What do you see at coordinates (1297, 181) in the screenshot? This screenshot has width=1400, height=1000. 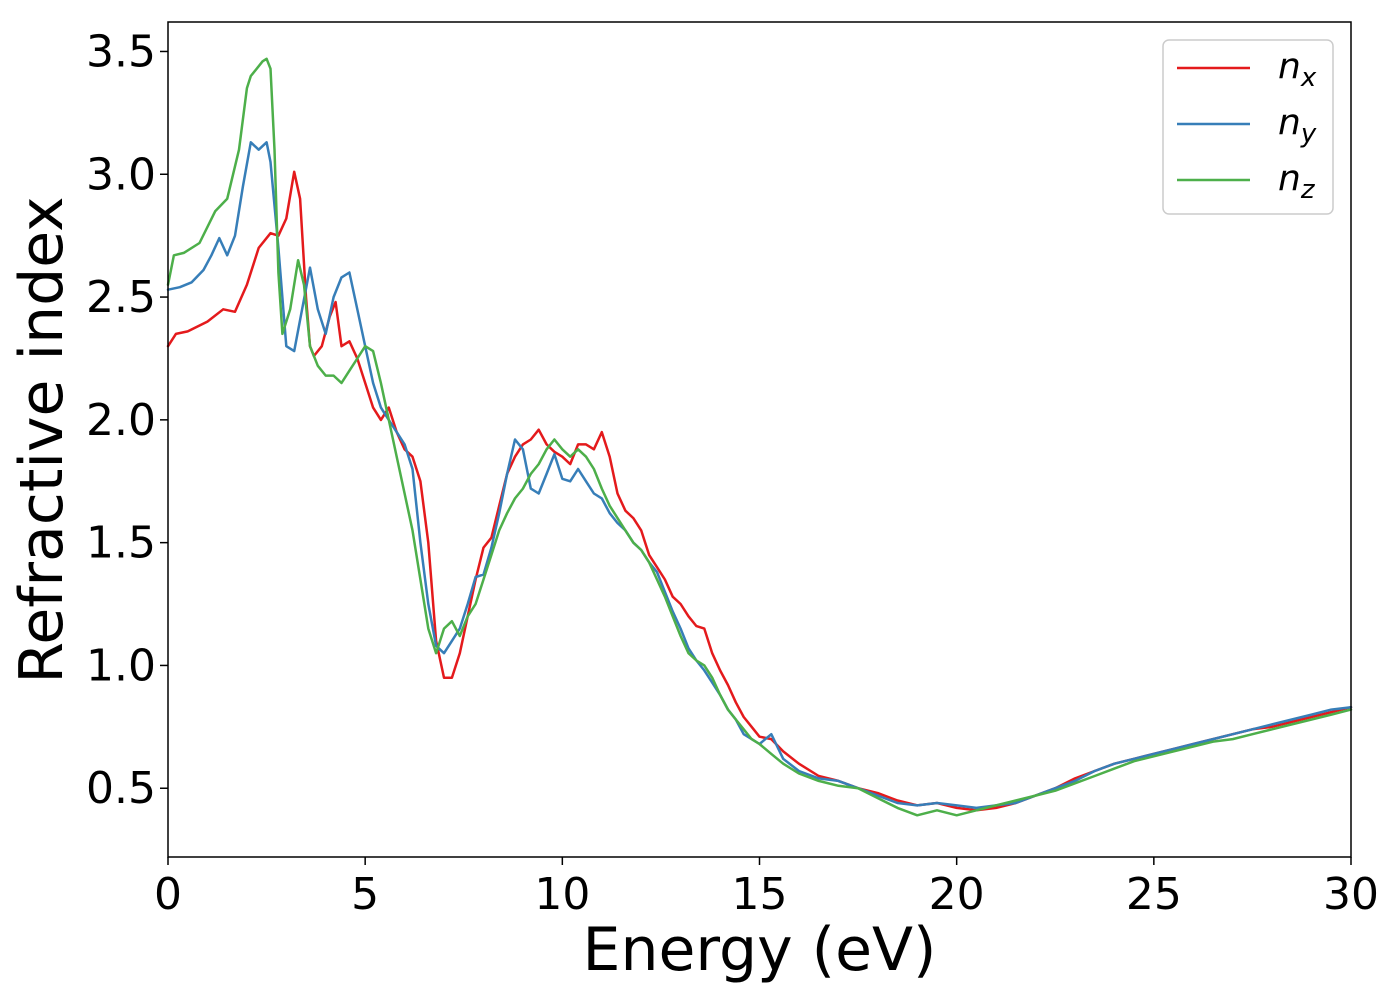 I see `legend-label-z: nz` at bounding box center [1297, 181].